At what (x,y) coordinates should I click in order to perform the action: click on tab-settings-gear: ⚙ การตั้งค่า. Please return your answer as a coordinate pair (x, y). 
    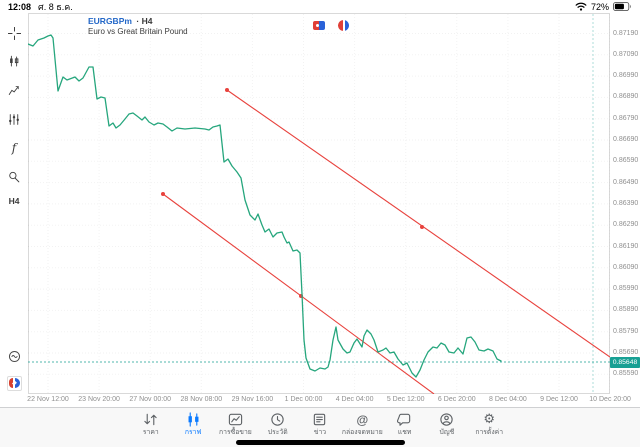
    Looking at the image, I should click on (489, 424).